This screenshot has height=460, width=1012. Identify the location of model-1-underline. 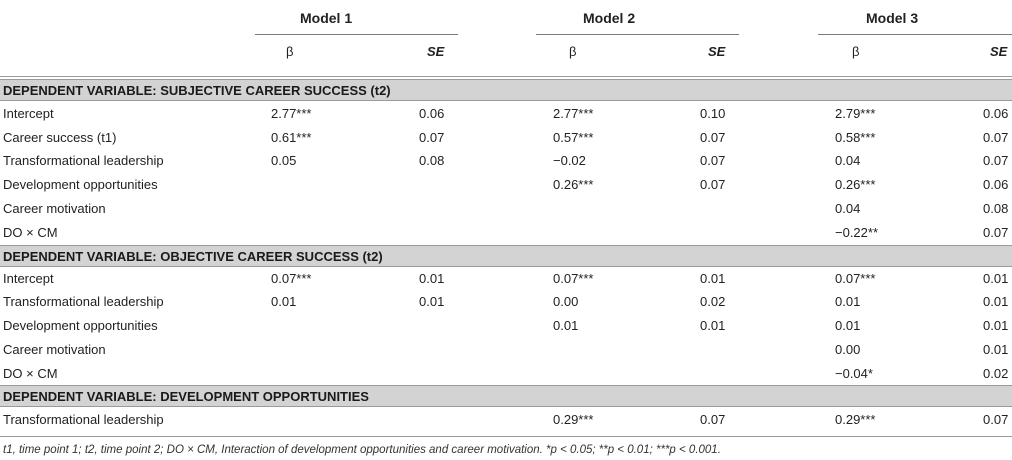
(356, 34).